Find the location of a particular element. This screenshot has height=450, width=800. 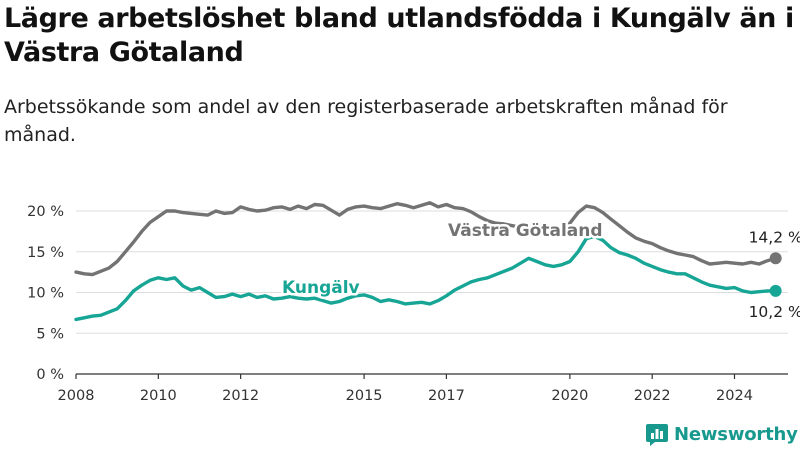

end-value-label-kungalv: 10,2 % is located at coordinates (774, 312).